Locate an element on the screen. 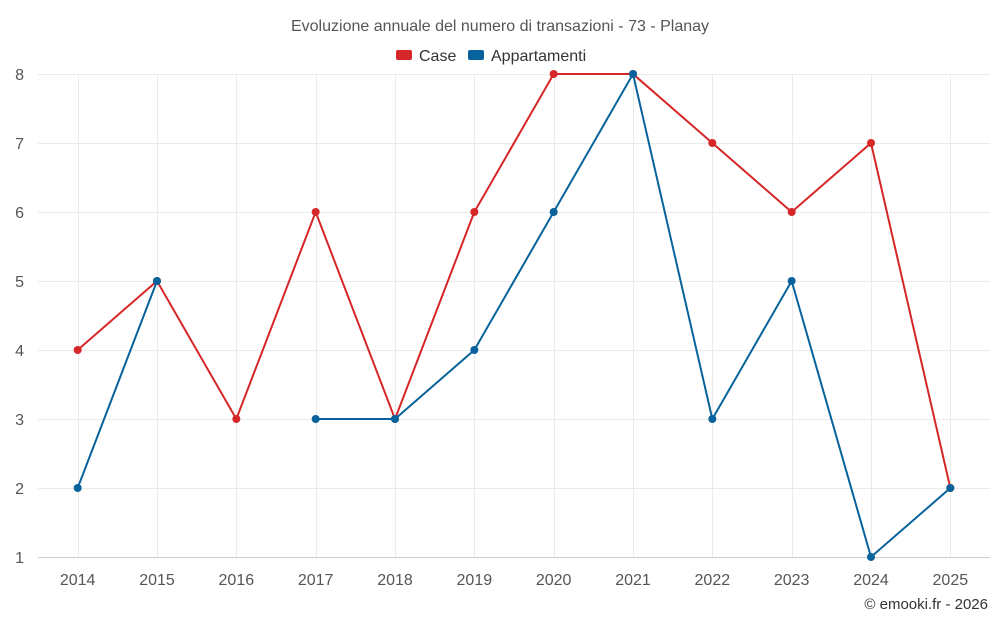 Image resolution: width=1000 pixels, height=625 pixels. x-tick-label: 2017 is located at coordinates (316, 580).